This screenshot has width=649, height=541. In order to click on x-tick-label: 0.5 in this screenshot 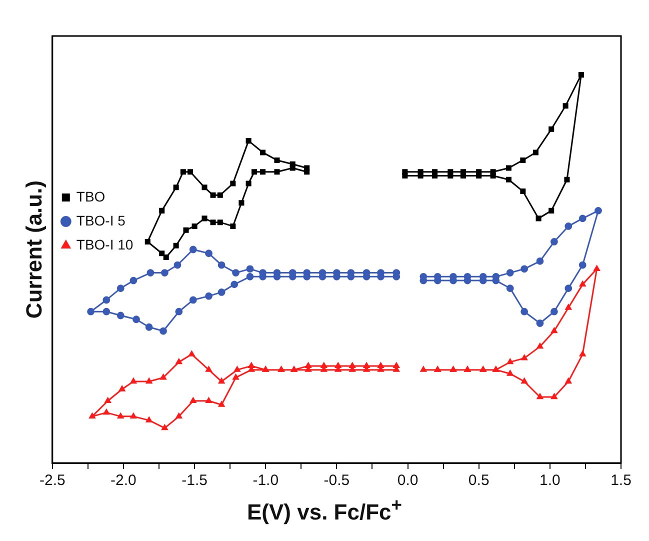, I will do `click(479, 481)`.